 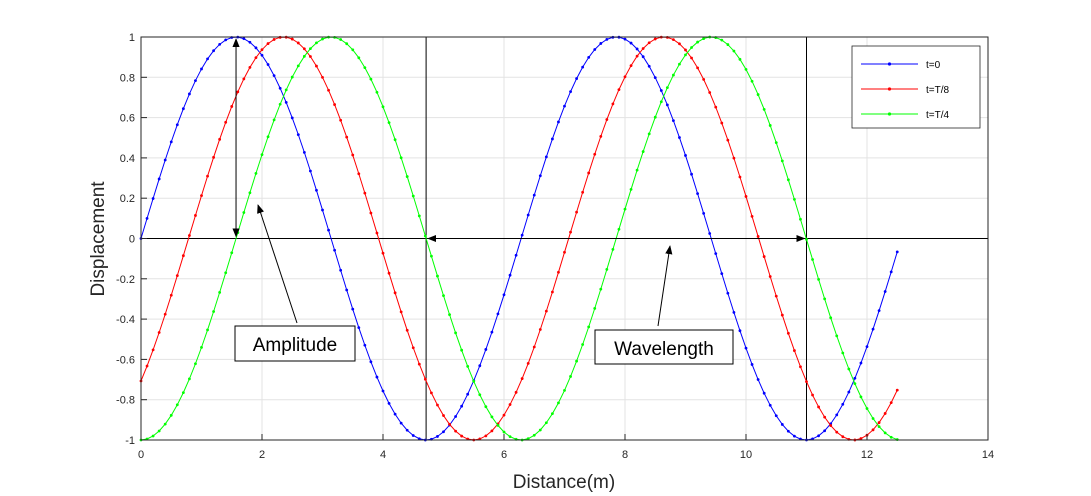 I want to click on legend-entry: t=T/8, so click(x=905, y=90).